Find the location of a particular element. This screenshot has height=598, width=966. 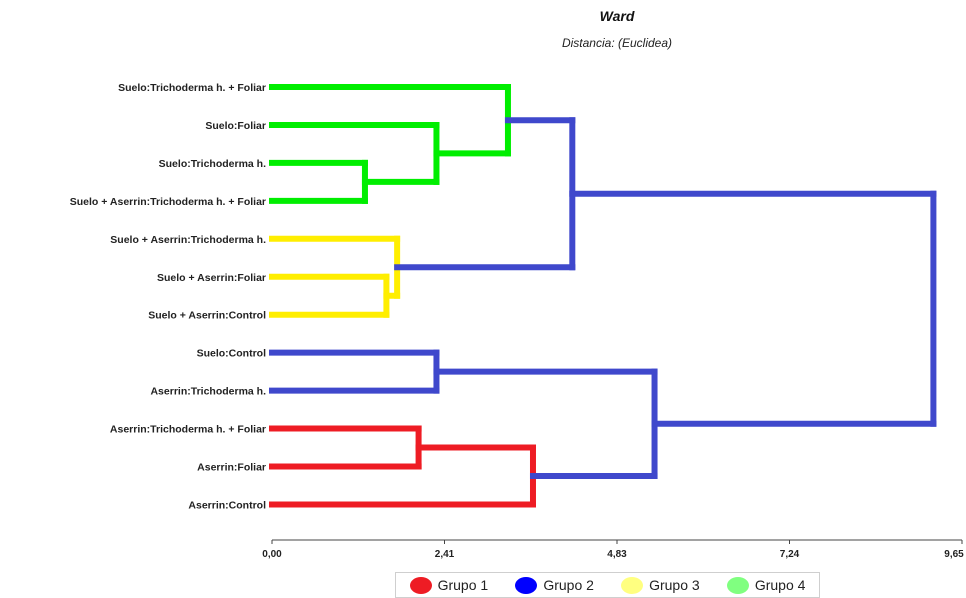

leaf-label: Suelo:Control is located at coordinates (231, 354).